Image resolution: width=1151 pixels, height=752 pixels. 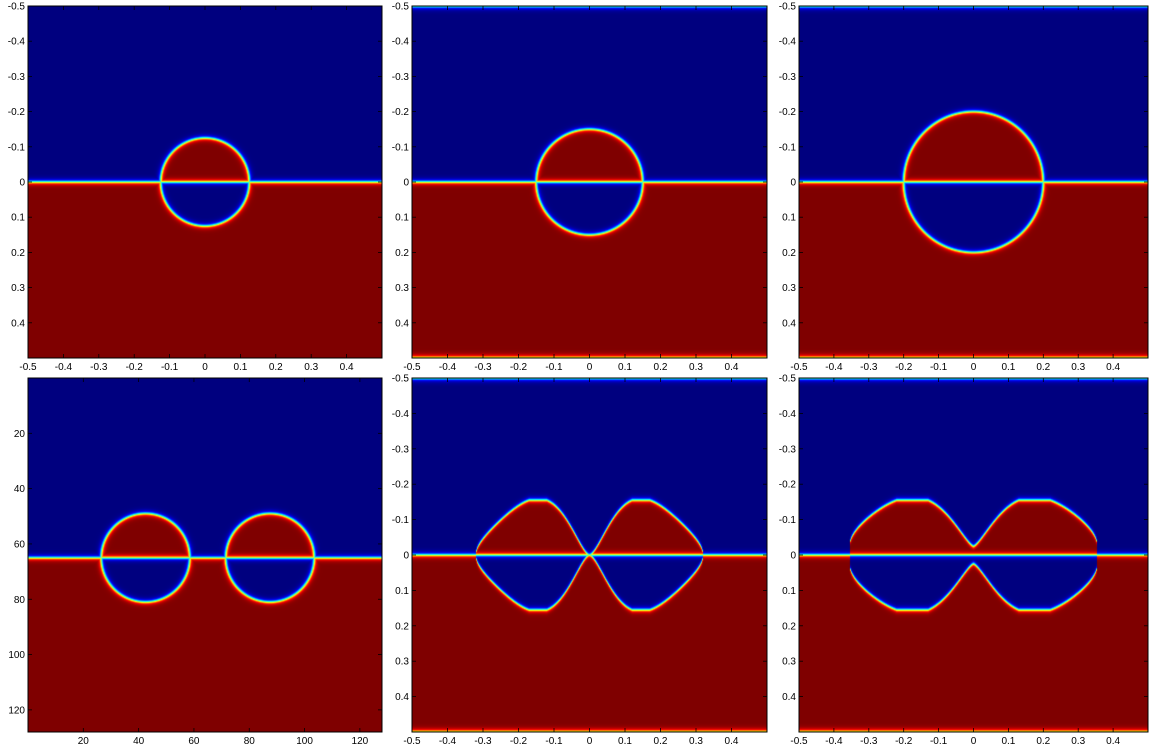 I want to click on y-tick-label: 80, so click(x=20, y=600).